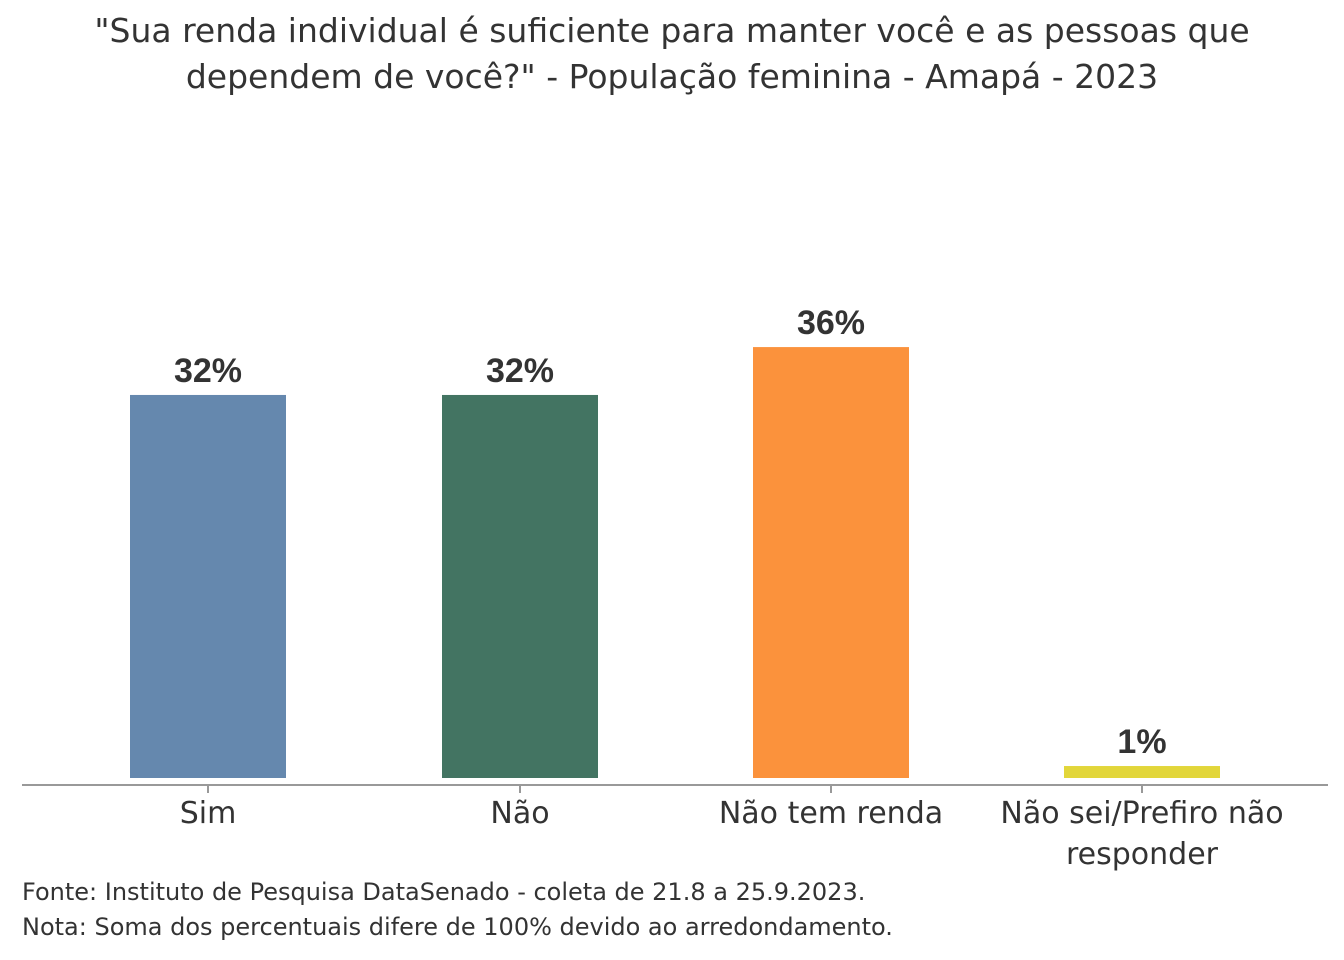 The width and height of the screenshot is (1344, 960). I want to click on data-label: 36%, so click(831, 323).